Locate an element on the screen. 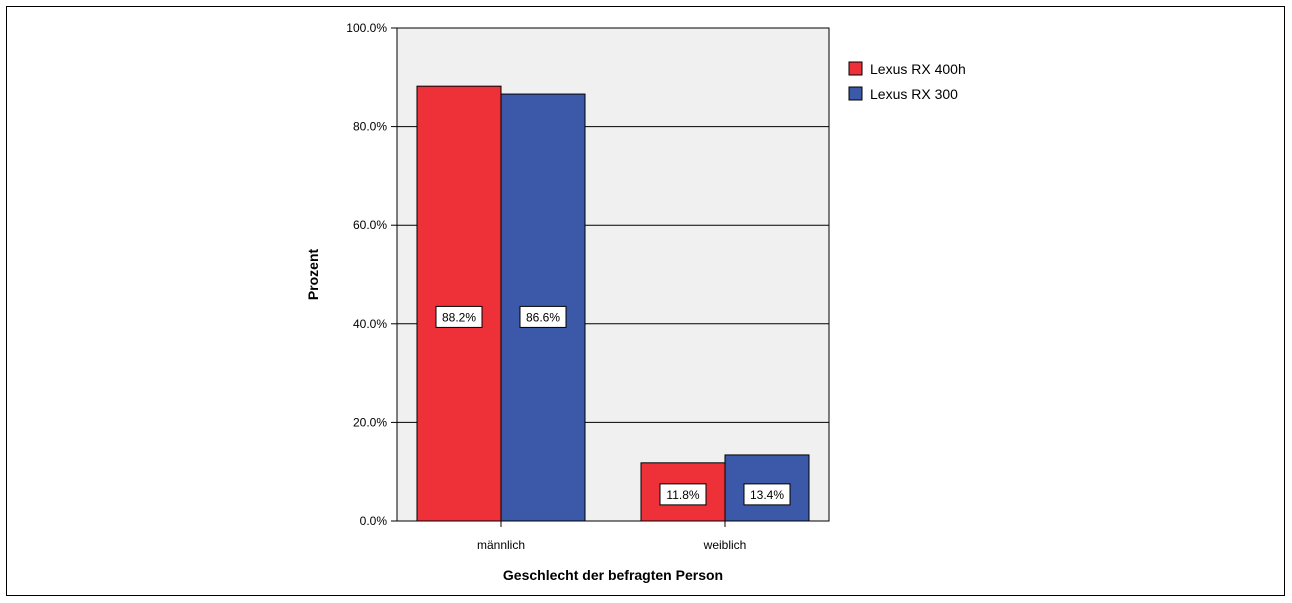  y-axis: 0.0% 20.0% 40.0% 60.0% 80.0% 100.0% is located at coordinates (372, 274).